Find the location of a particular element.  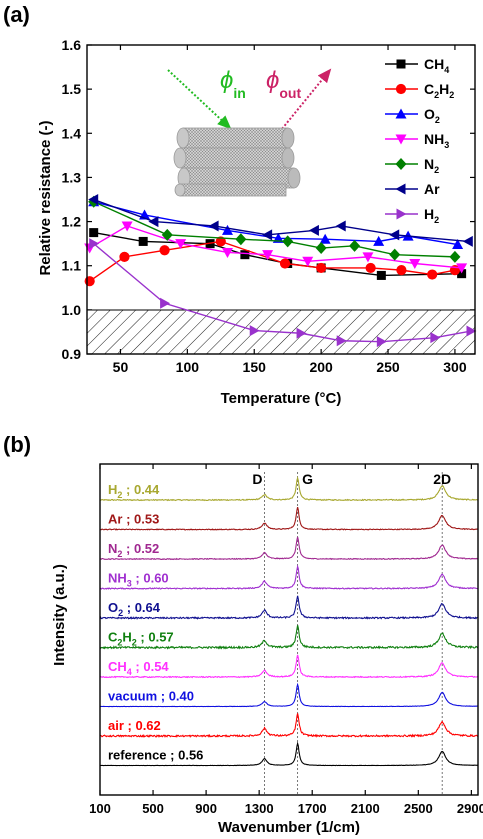

series-line-h2 is located at coordinates (282, 293).